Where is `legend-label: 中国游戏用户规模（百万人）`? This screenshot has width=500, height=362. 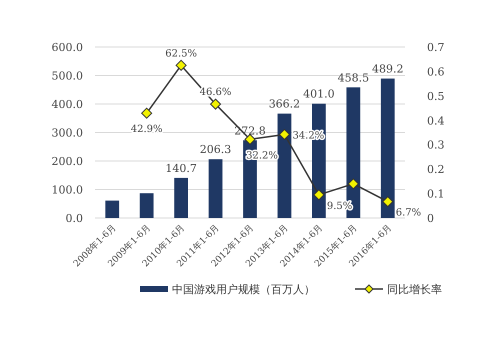 legend-label: 中国游戏用户规模（百万人） is located at coordinates (243, 289).